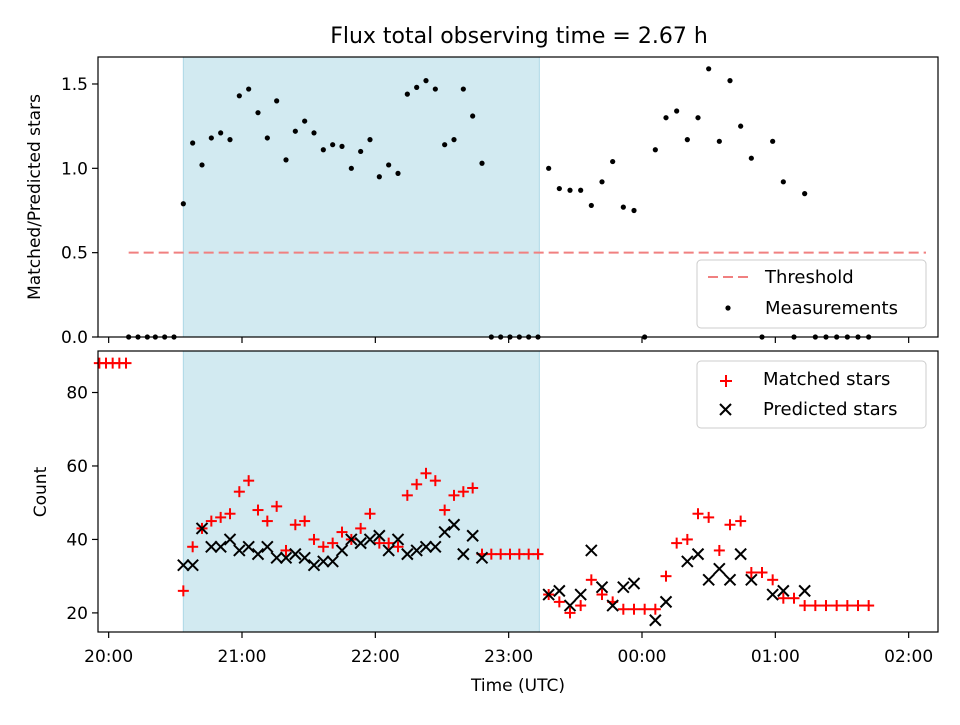  I want to click on legend-threshold-label: Threshold, so click(809, 277).